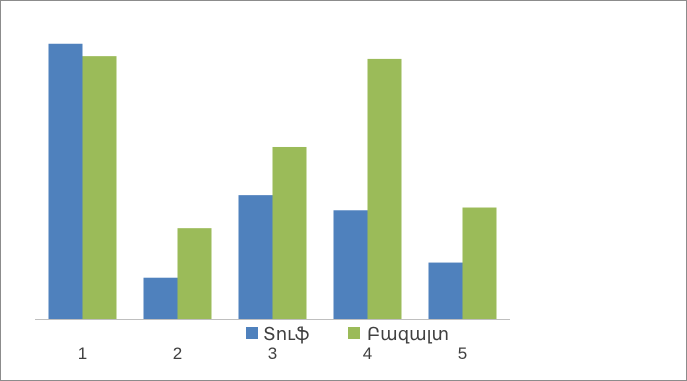 The height and width of the screenshot is (381, 687). I want to click on x-tick-labels: 1 2 3 4 5, so click(272, 353).